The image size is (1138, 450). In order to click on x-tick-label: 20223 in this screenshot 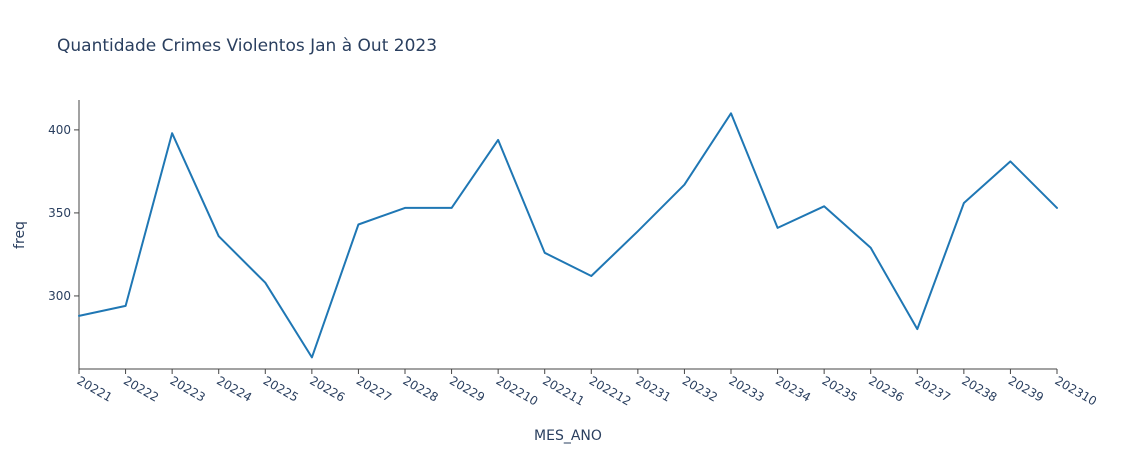, I will do `click(188, 388)`.